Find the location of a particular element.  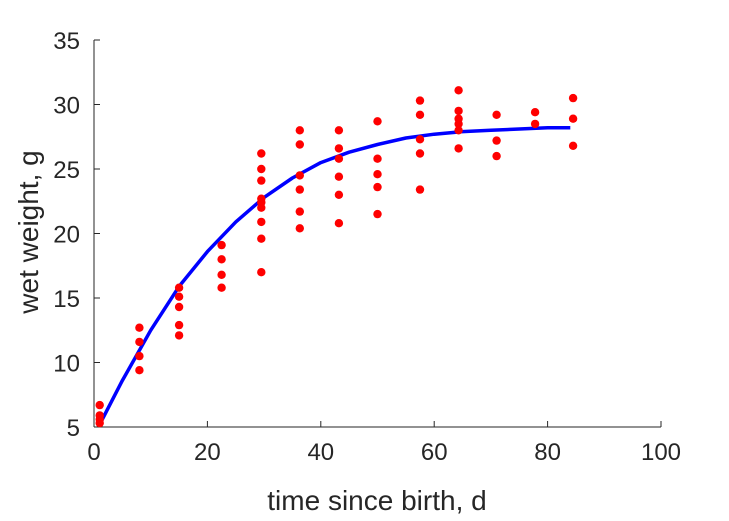

x-tick-label: 20 is located at coordinates (207, 452).